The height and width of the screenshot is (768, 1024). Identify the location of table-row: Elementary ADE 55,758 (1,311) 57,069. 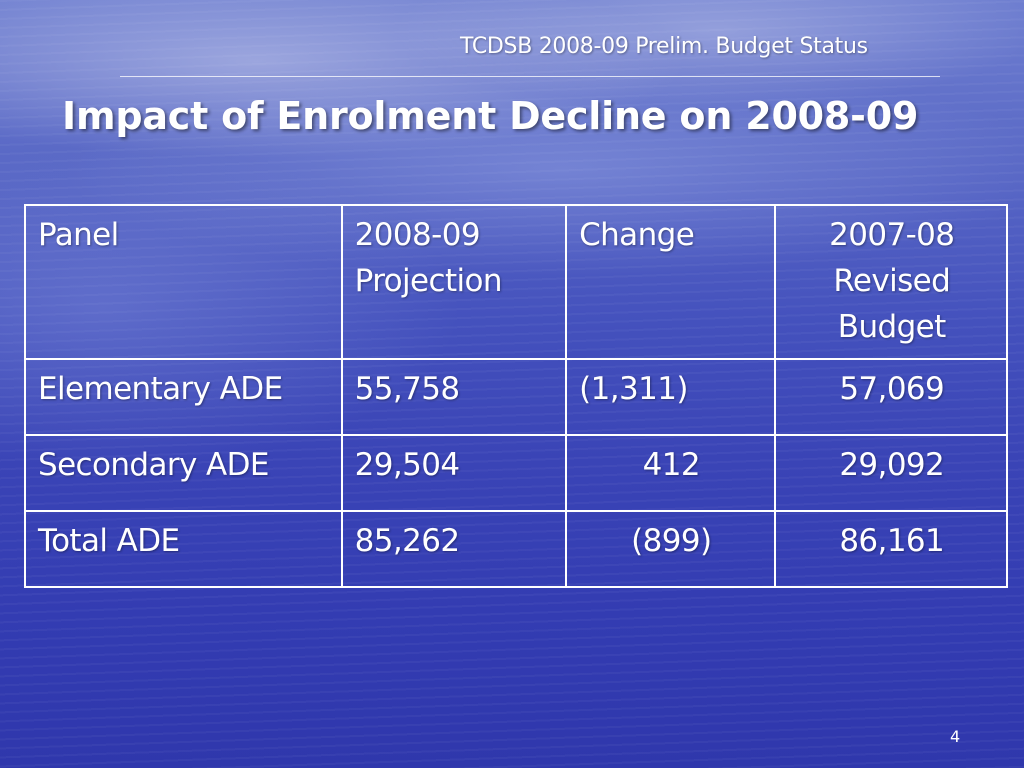
(516, 397).